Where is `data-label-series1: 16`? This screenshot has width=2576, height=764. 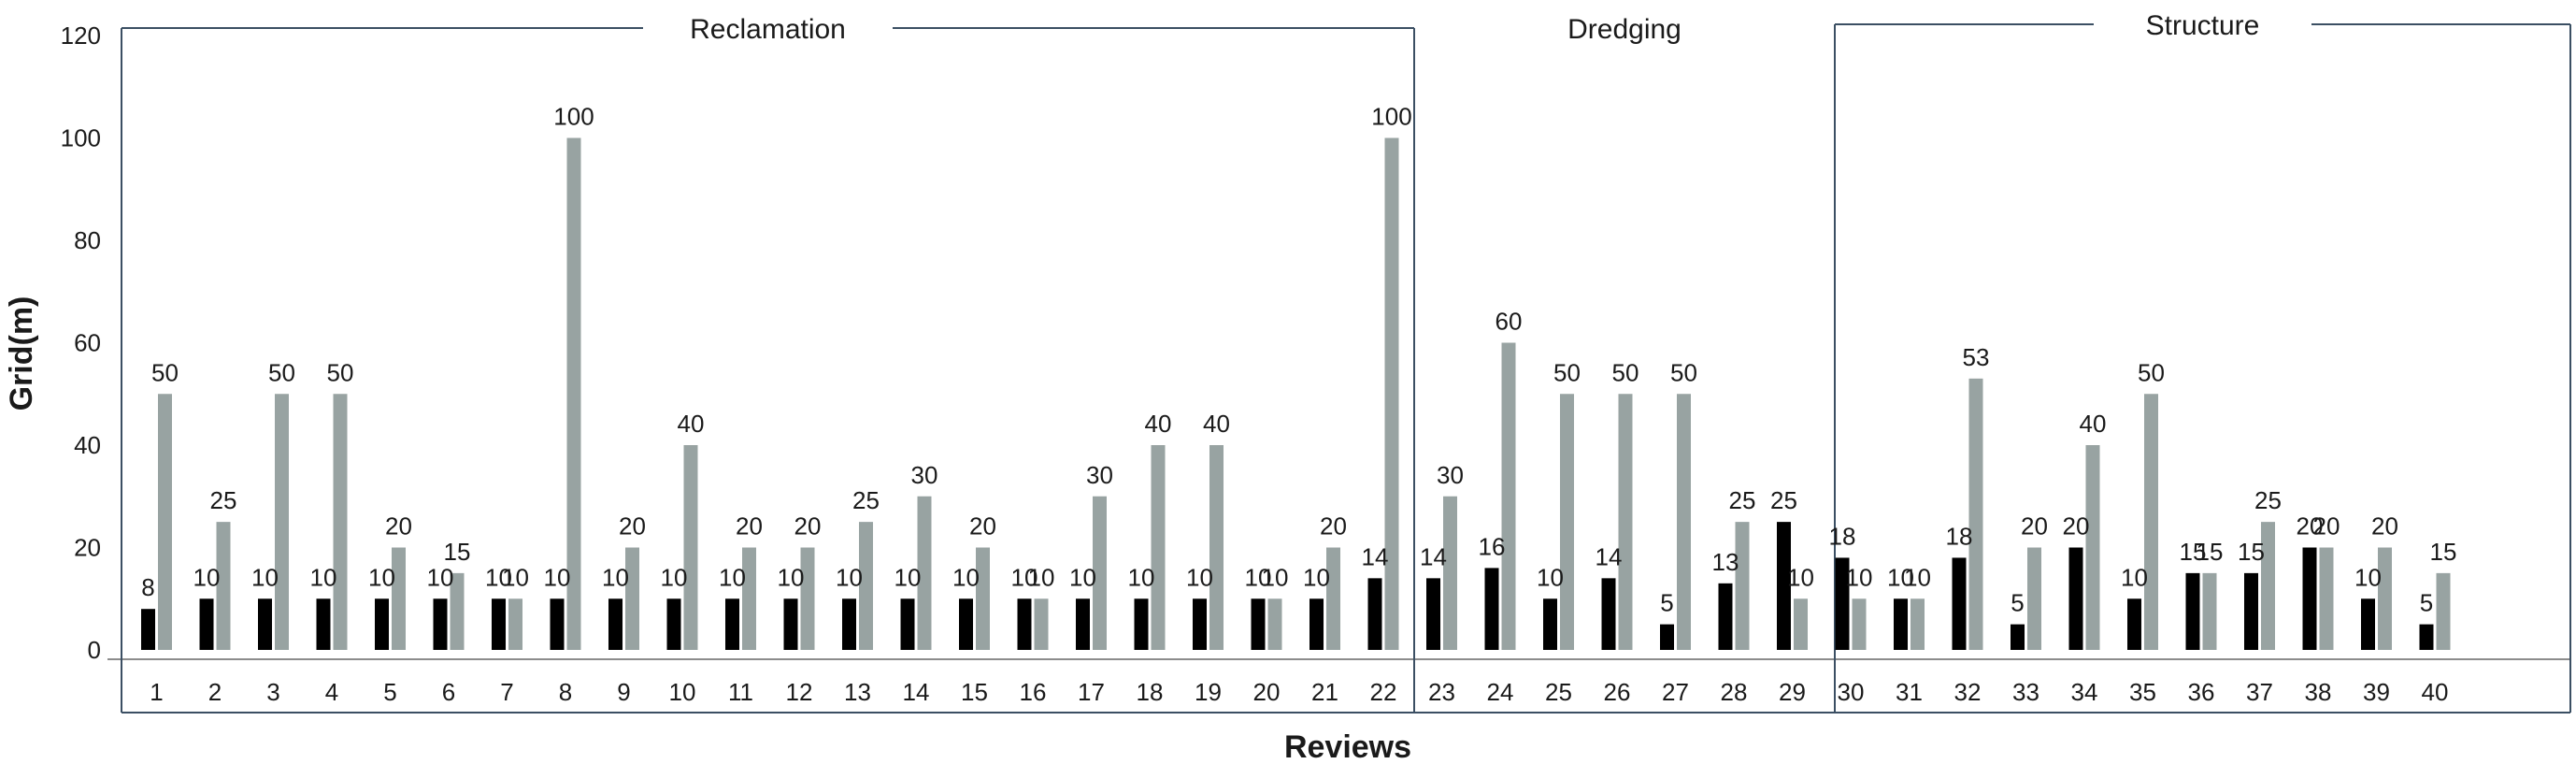 data-label-series1: 16 is located at coordinates (1492, 546).